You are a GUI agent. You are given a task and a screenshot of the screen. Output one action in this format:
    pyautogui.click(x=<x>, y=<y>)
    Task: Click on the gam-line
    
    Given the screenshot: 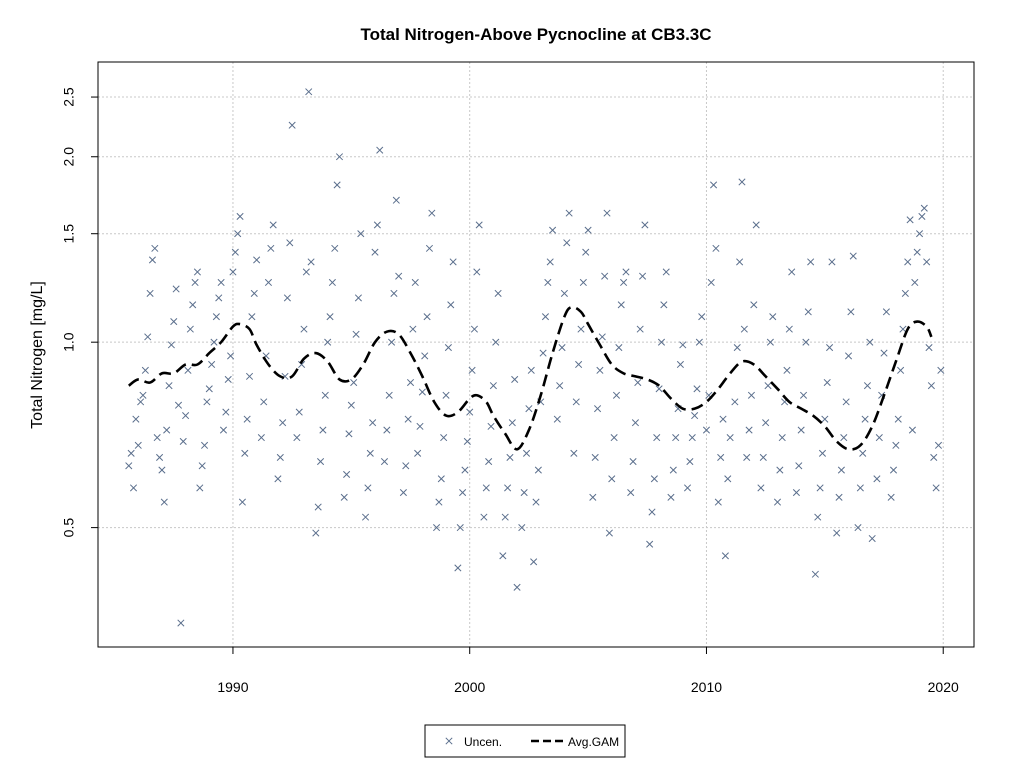 What is the action you would take?
    pyautogui.click(x=530, y=378)
    